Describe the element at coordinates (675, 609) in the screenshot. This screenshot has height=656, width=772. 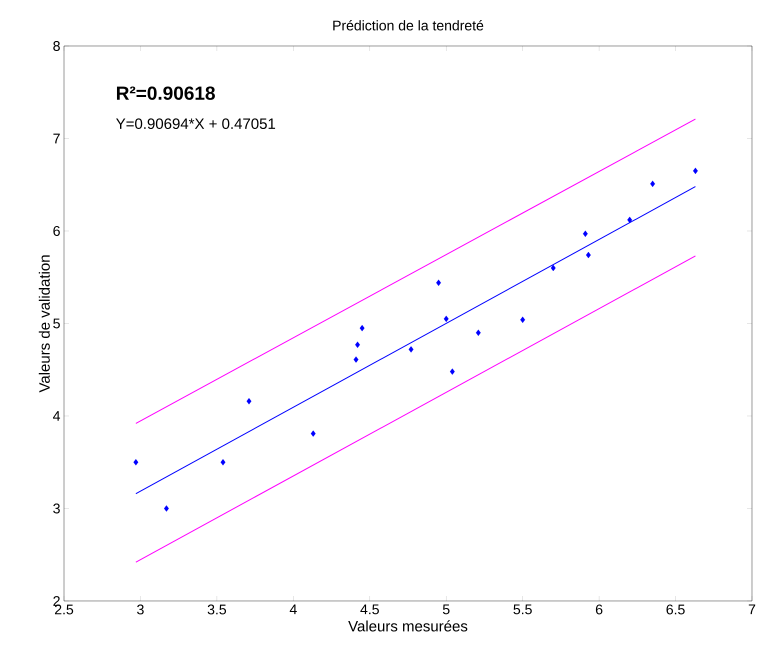
I see `x-tick-label: 6.5` at that location.